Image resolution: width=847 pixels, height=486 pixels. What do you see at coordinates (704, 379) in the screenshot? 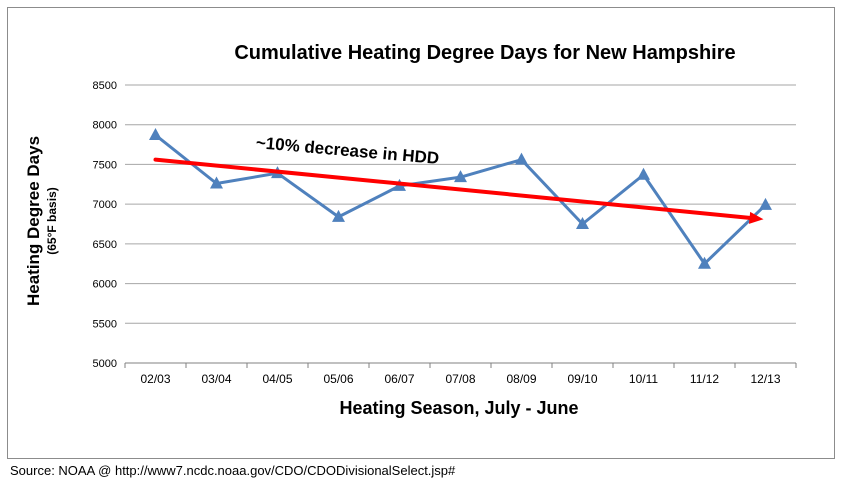
I see `x-tick-label: 11/12` at bounding box center [704, 379].